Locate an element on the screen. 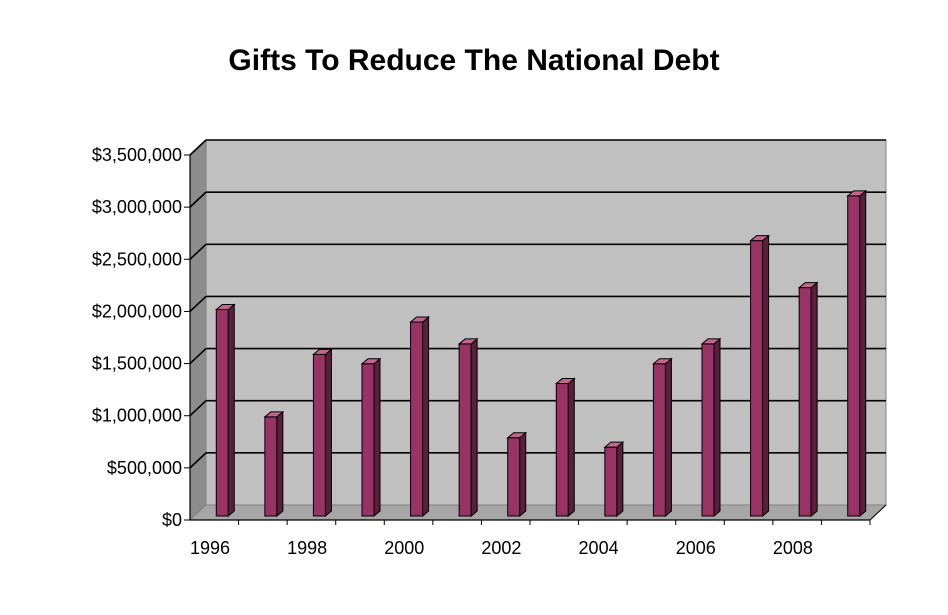 The width and height of the screenshot is (948, 615). x-tick-label: 2008 is located at coordinates (793, 548).